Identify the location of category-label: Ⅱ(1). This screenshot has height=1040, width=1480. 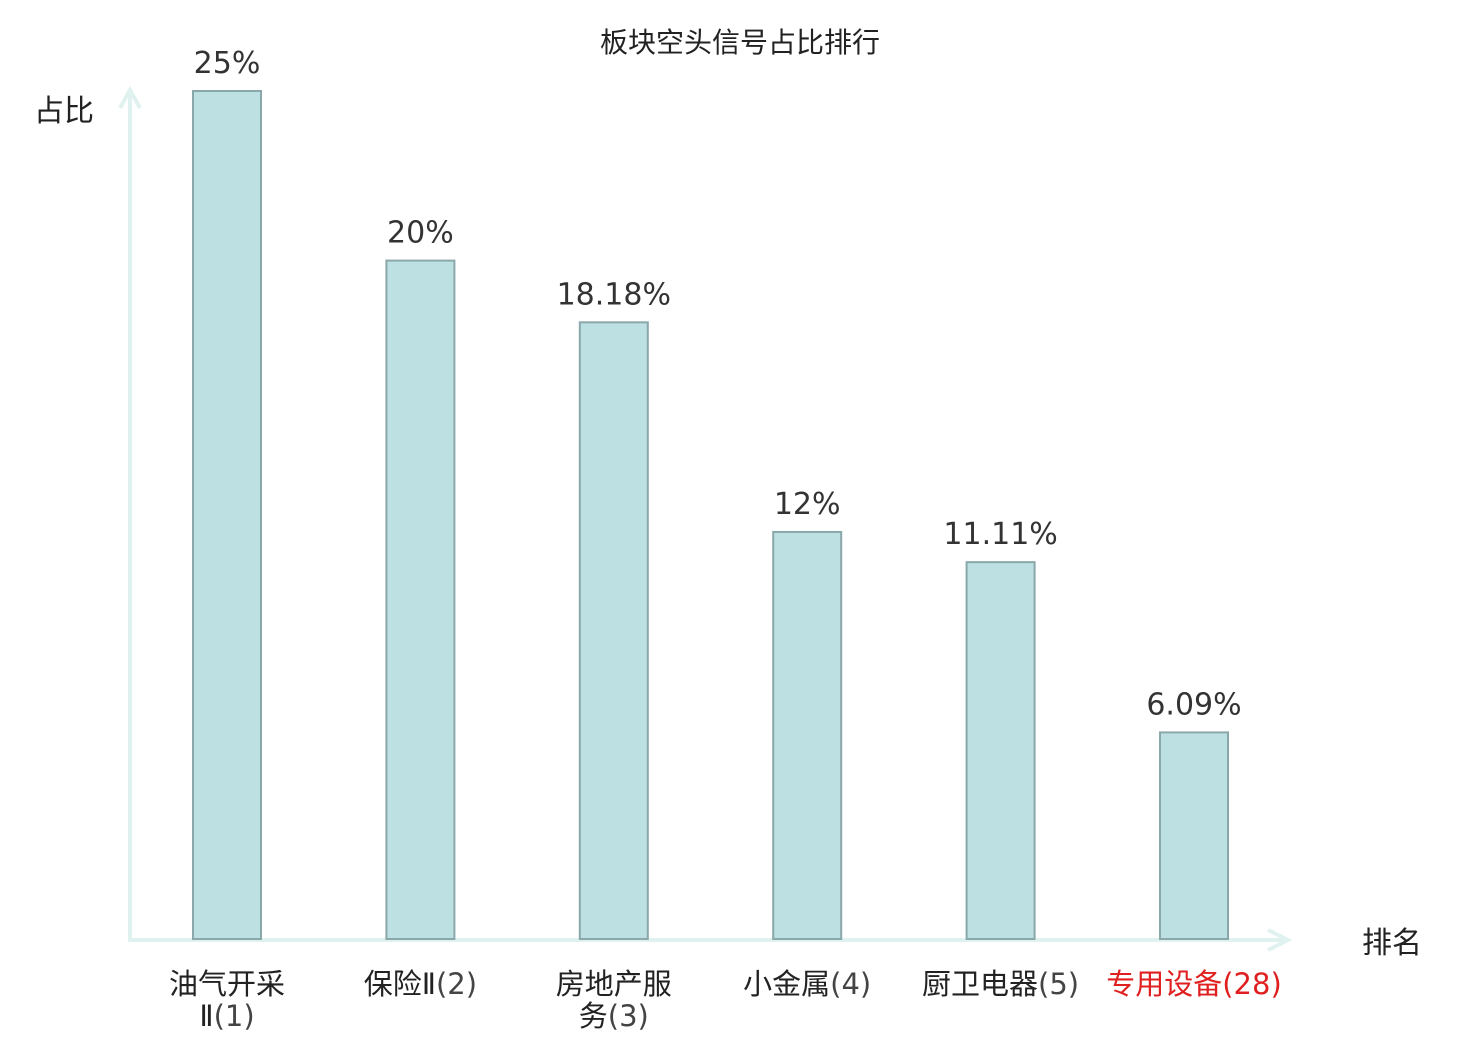
(226, 1016).